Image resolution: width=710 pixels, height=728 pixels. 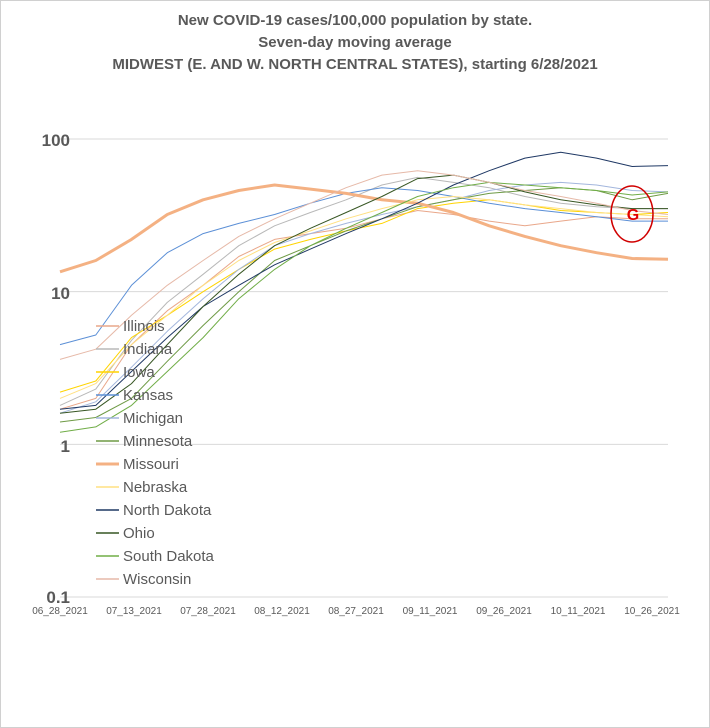 I want to click on annotation-circle, so click(x=632, y=214).